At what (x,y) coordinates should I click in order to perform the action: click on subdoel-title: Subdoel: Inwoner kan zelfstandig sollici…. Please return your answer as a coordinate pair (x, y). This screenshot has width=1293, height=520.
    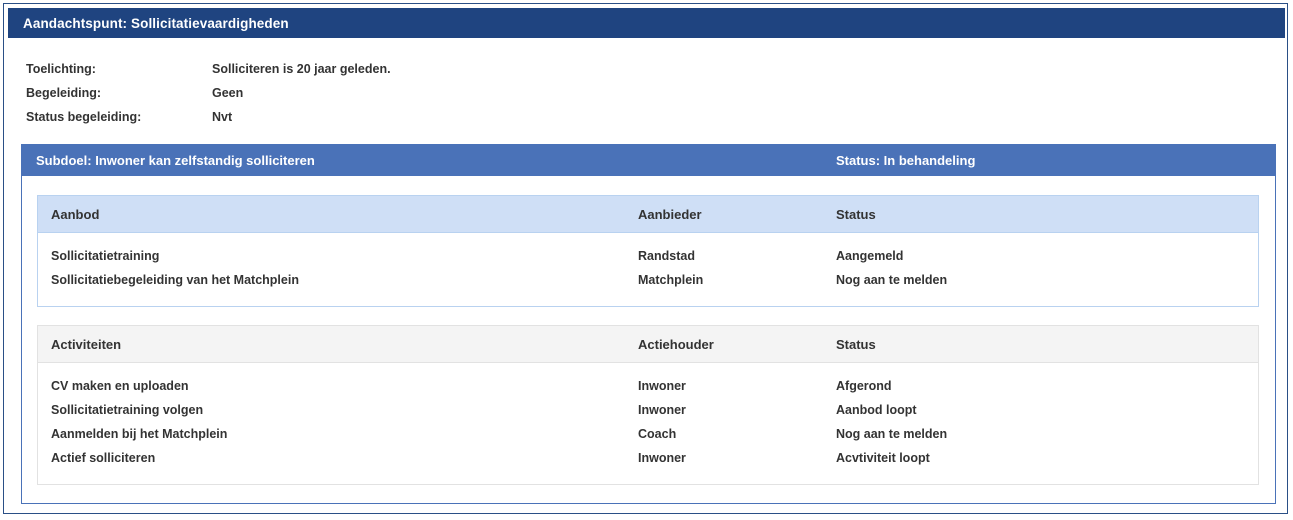
    Looking at the image, I should click on (175, 160).